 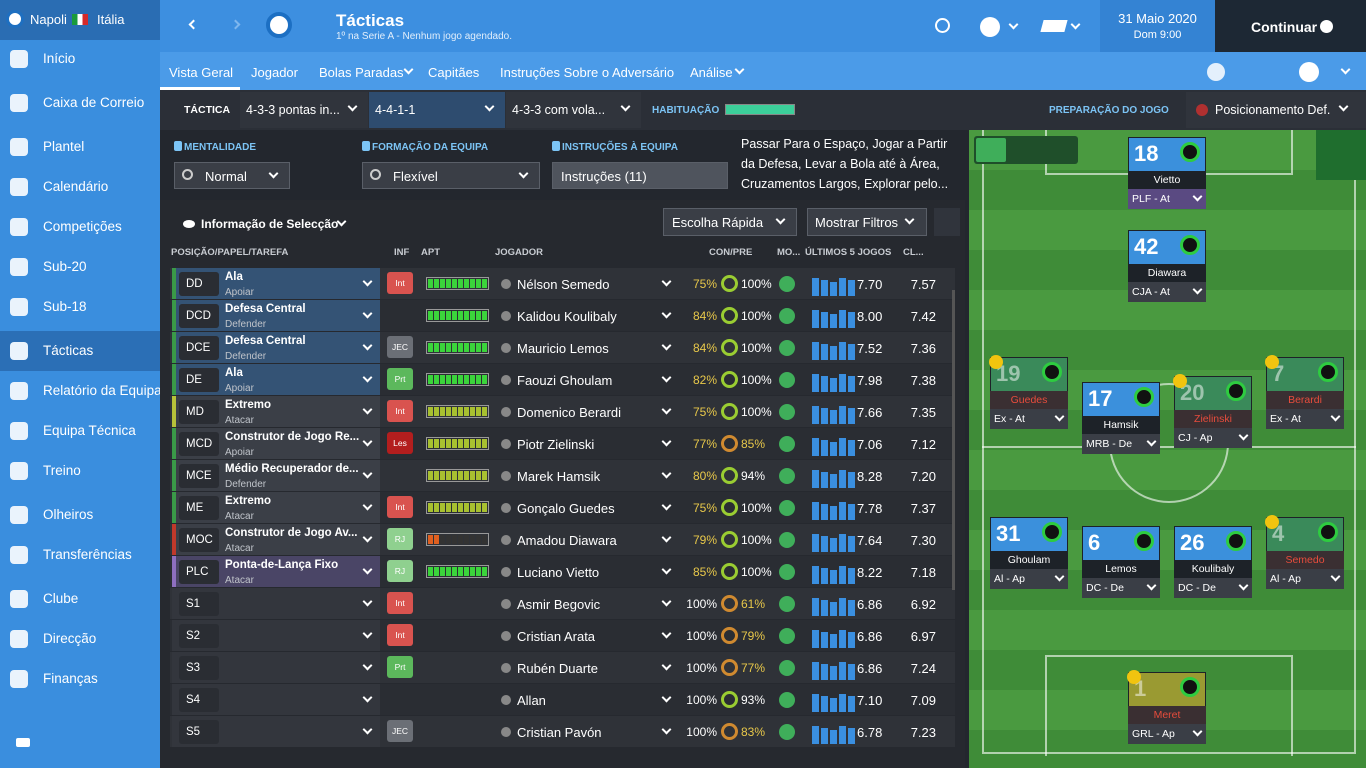 What do you see at coordinates (89, 430) in the screenshot?
I see `sidebar-item: Equipa Técnica` at bounding box center [89, 430].